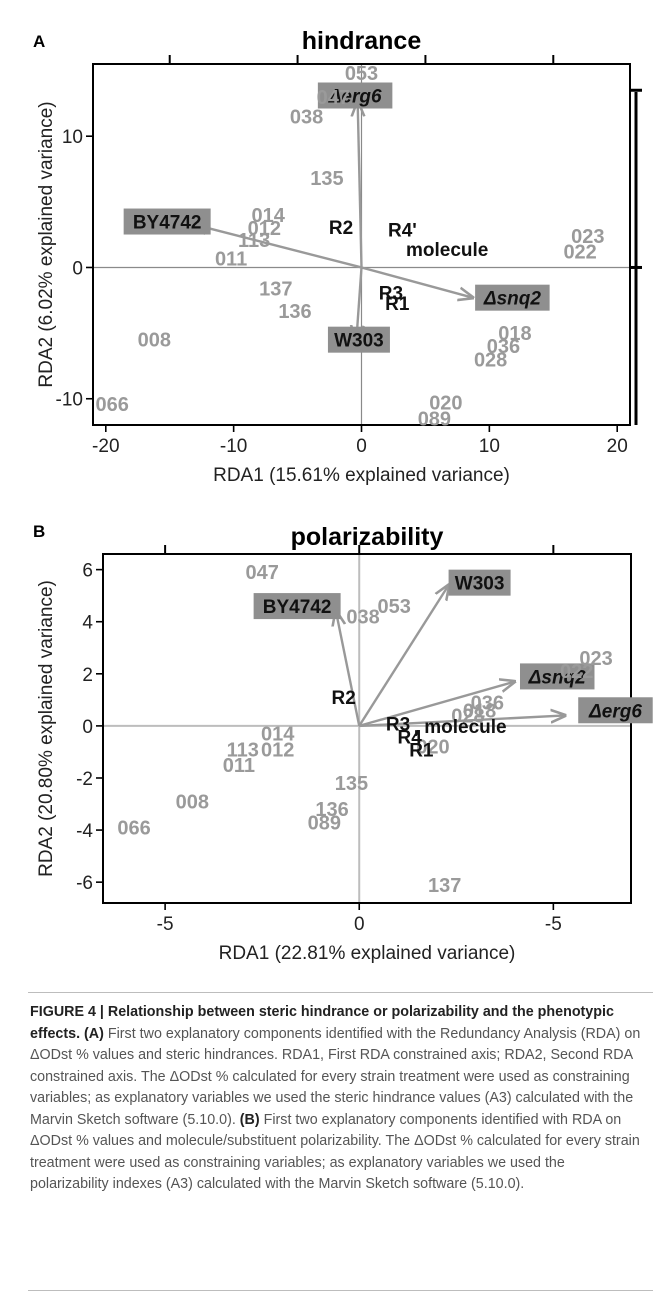 The height and width of the screenshot is (1298, 657). What do you see at coordinates (46, 244) in the screenshot?
I see `y-axis-title: RDA2 (6.02% explained variance)` at bounding box center [46, 244].